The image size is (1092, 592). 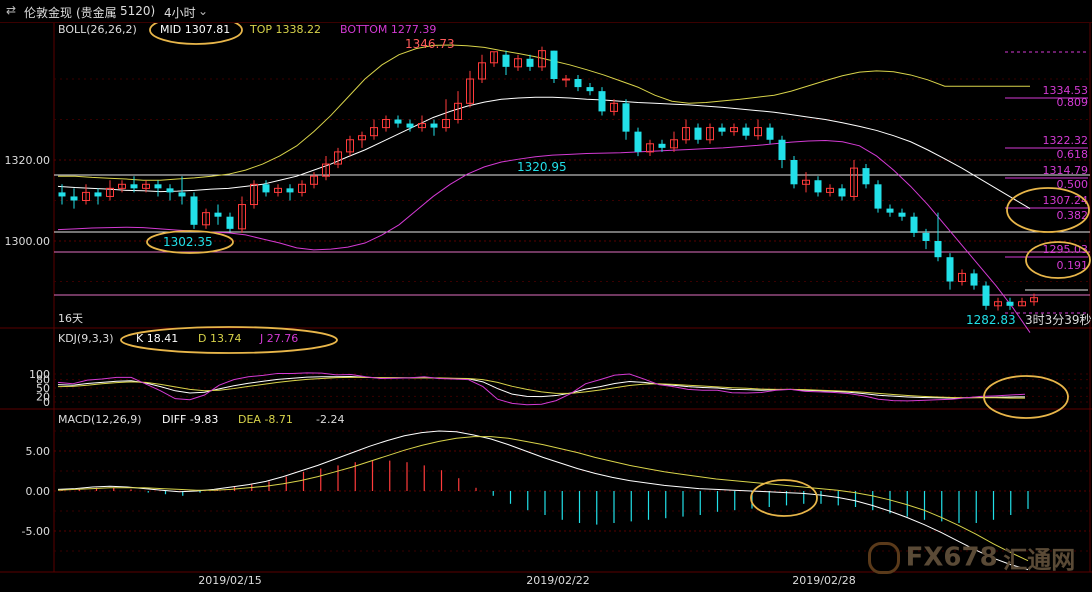 I want to click on kdj-k-line, so click(x=541, y=387).